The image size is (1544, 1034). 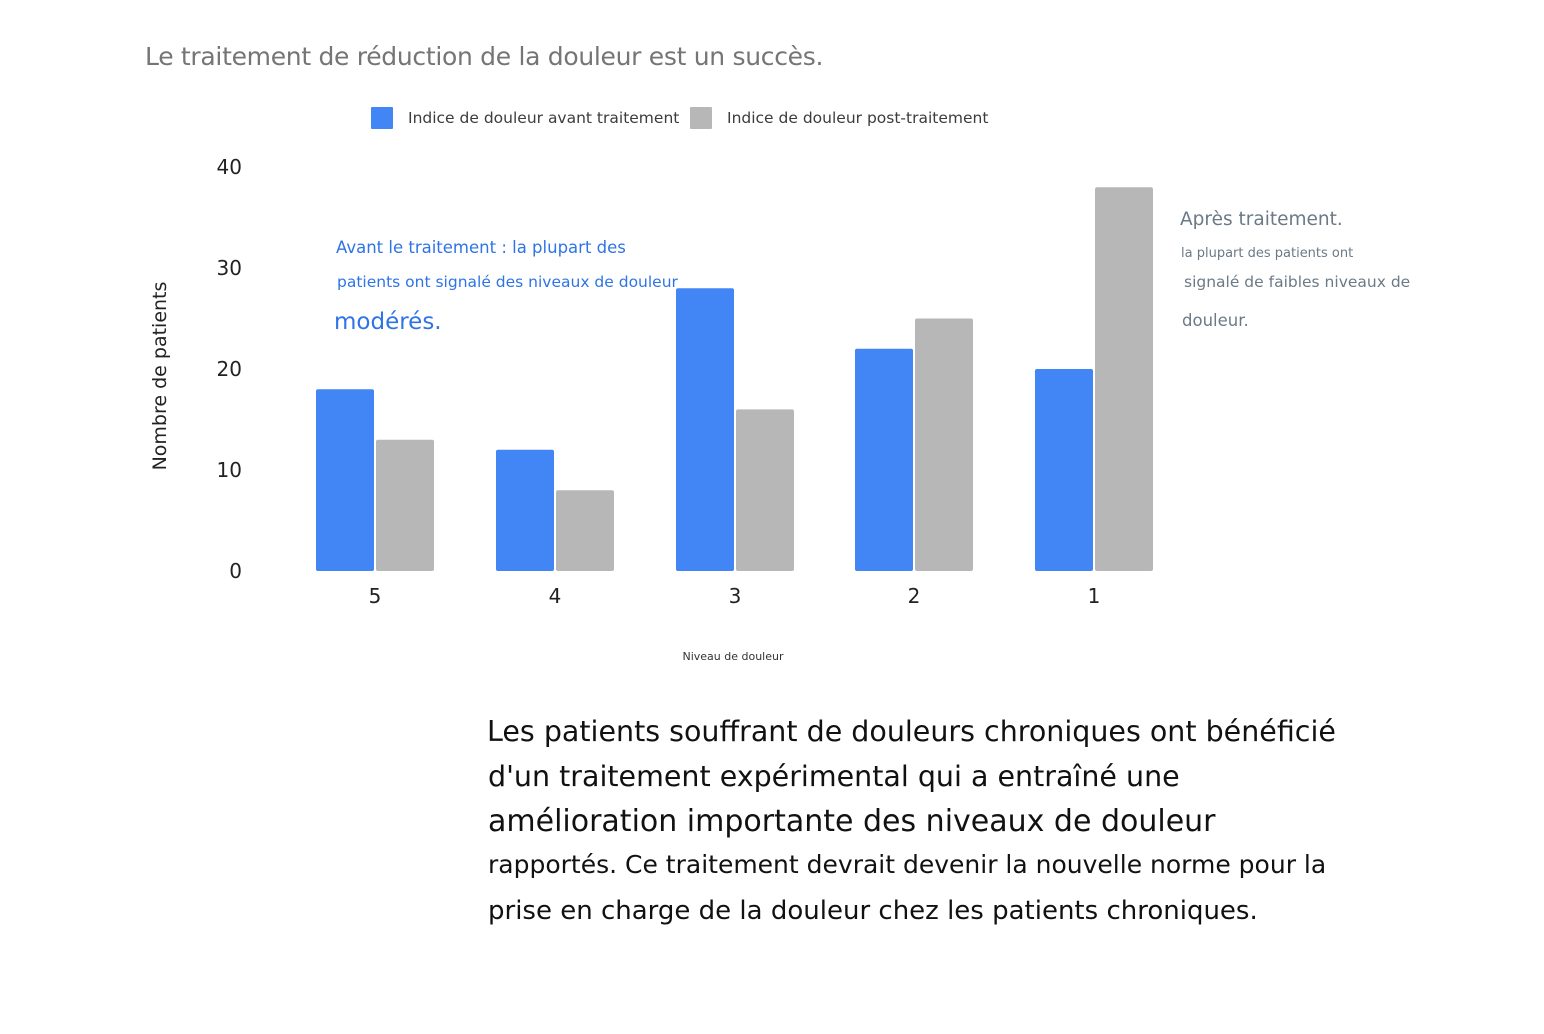 I want to click on annotation-before-line1: Avant le traitement : la plupart des, so click(x=481, y=247).